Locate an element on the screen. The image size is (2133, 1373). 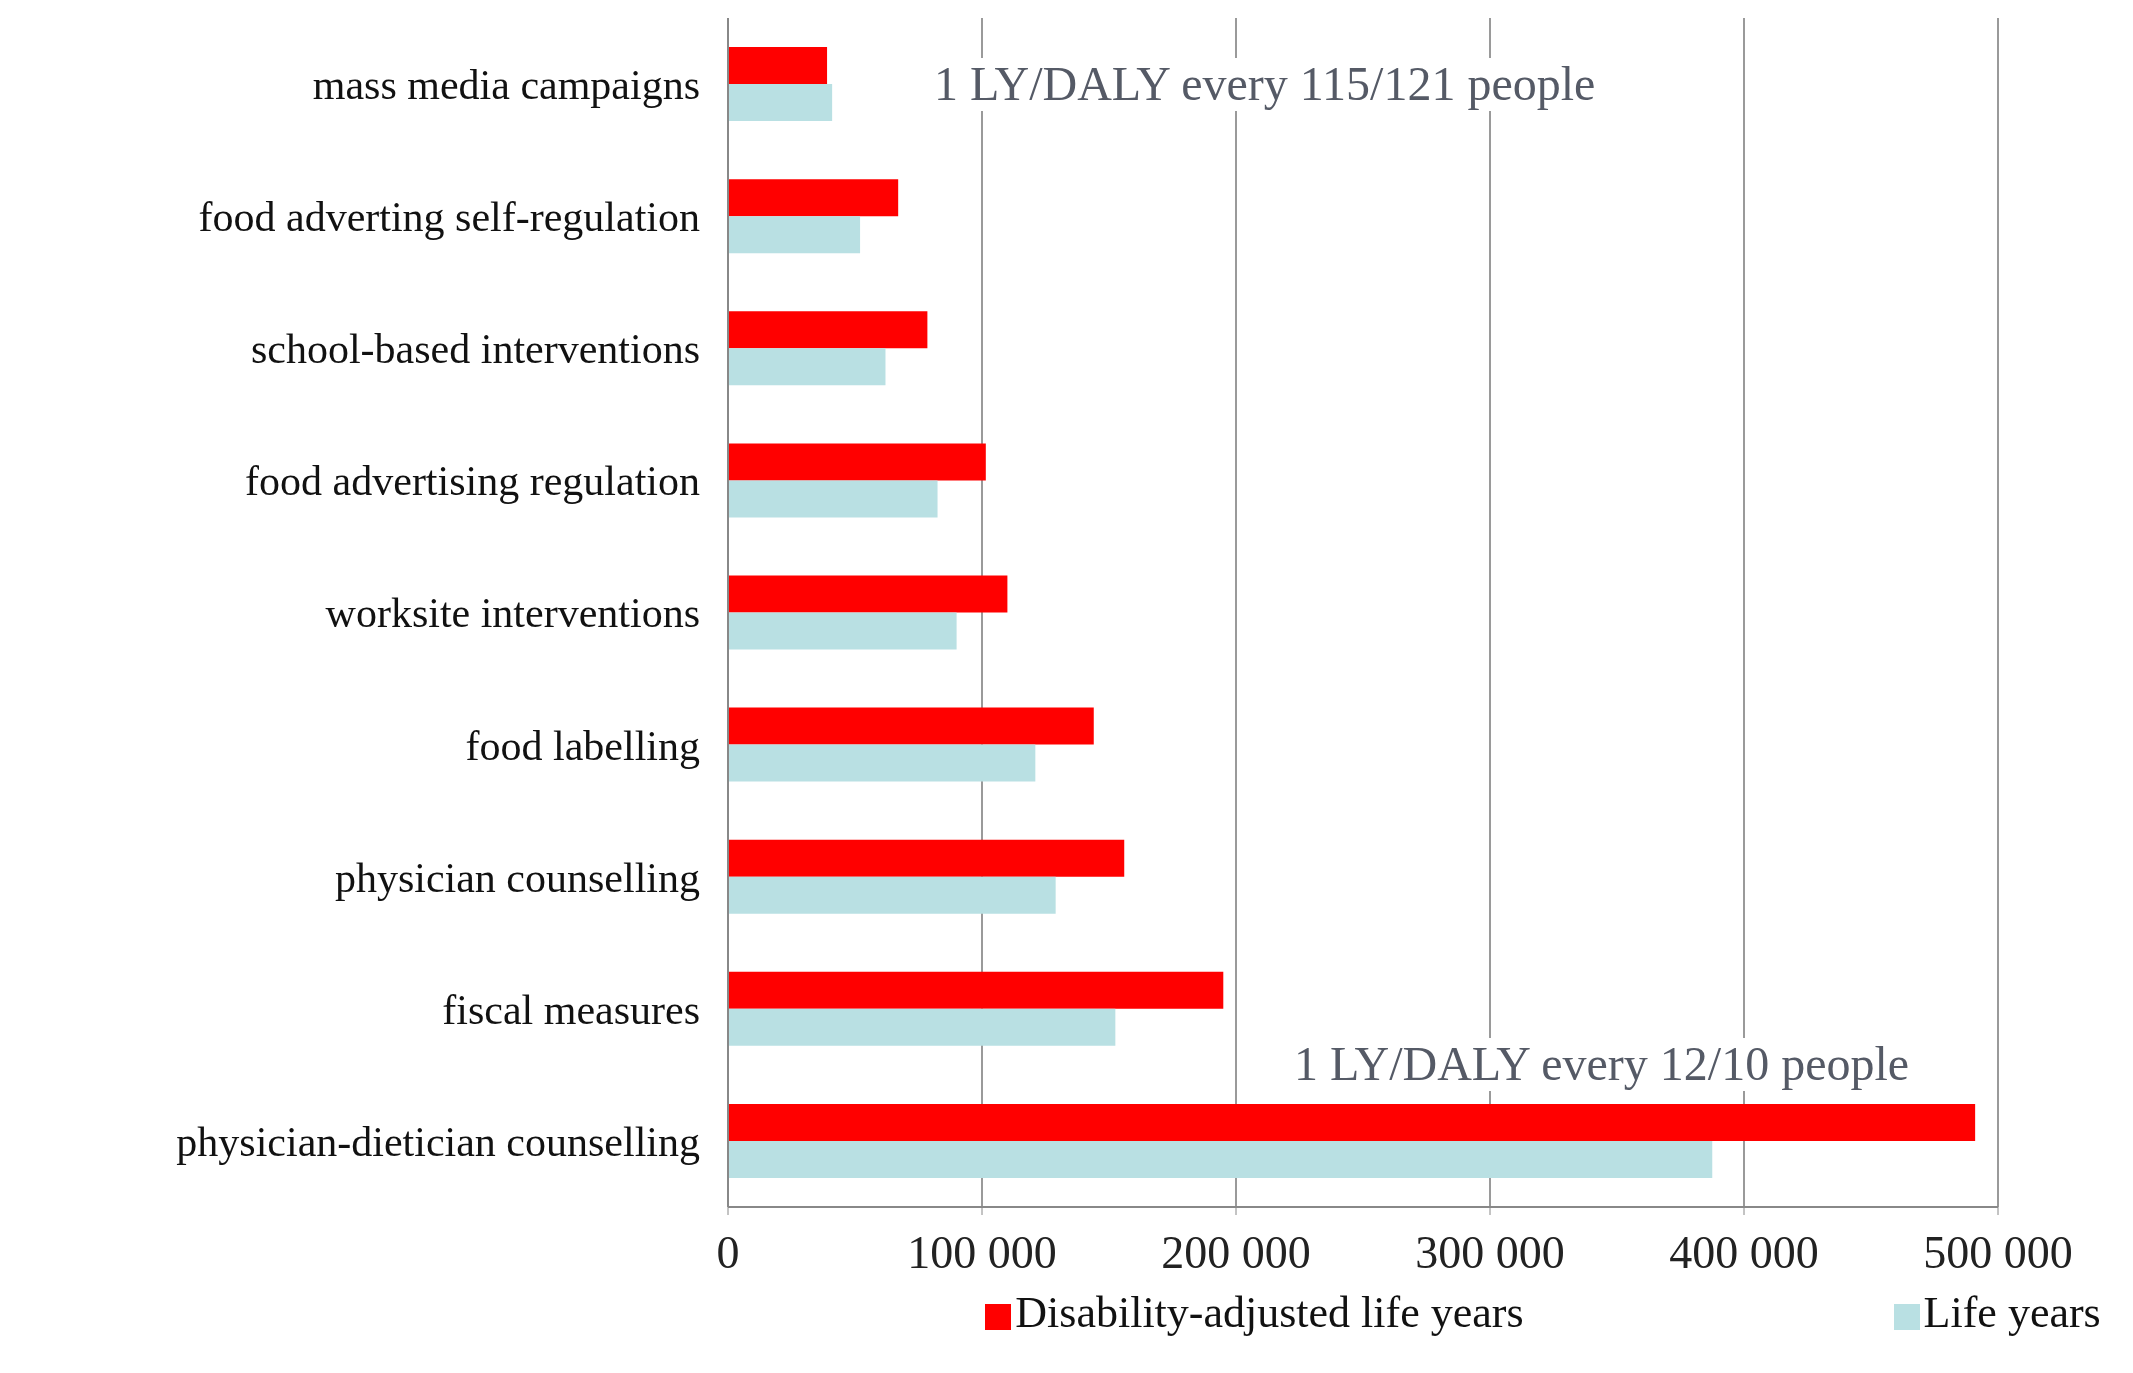
y-tick-label: physician counselling is located at coordinates (517, 877).